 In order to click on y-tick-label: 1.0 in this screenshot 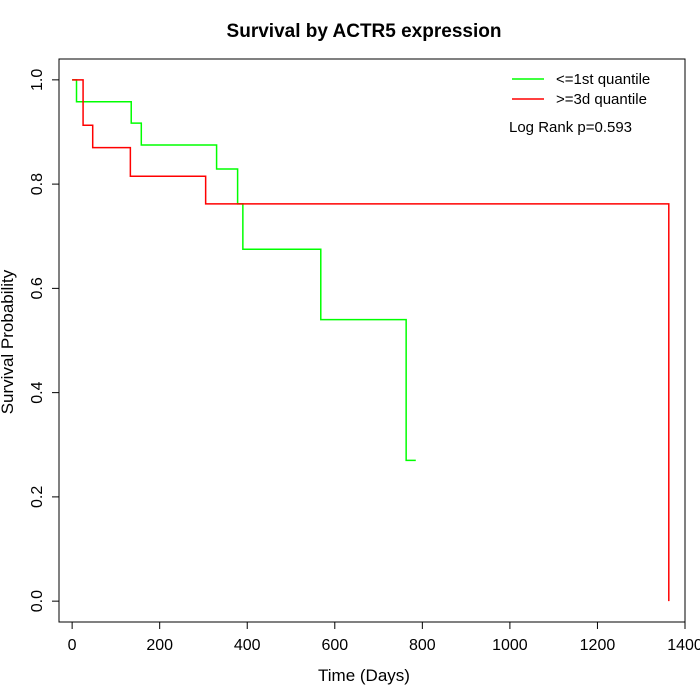, I will do `click(37, 80)`.